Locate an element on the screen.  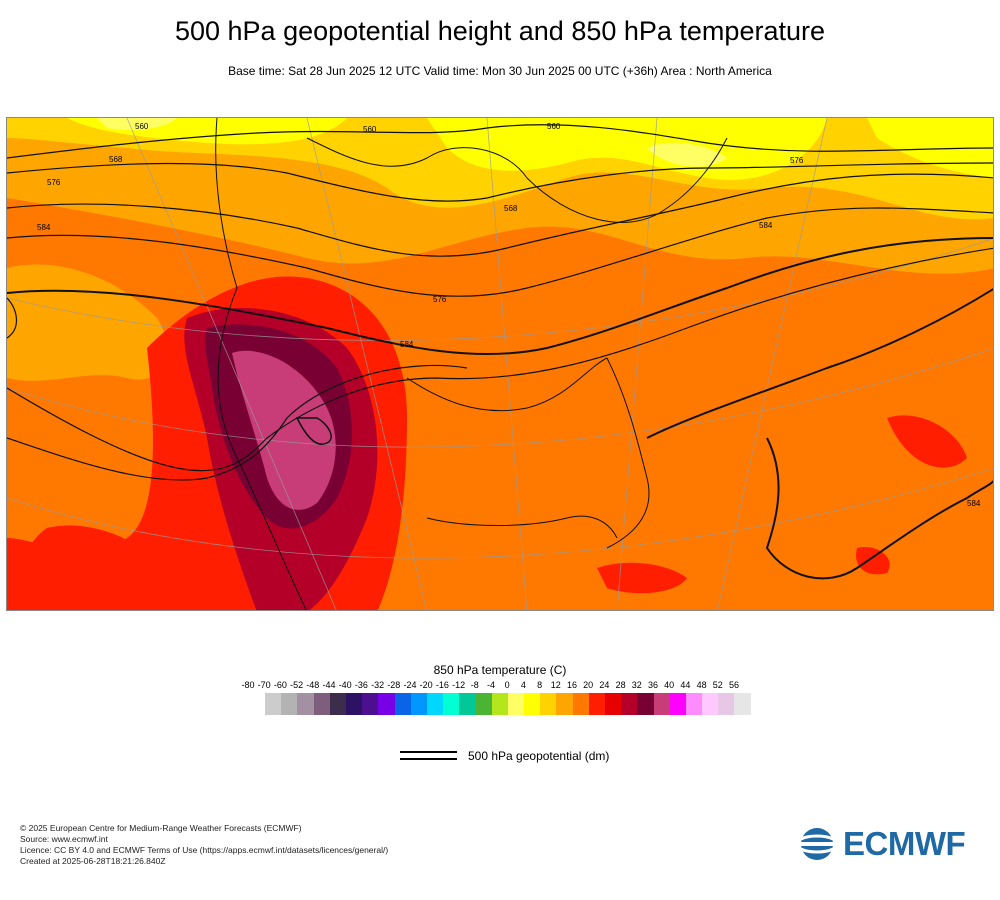
colorbar-tick-label: 48 is located at coordinates (701, 685).